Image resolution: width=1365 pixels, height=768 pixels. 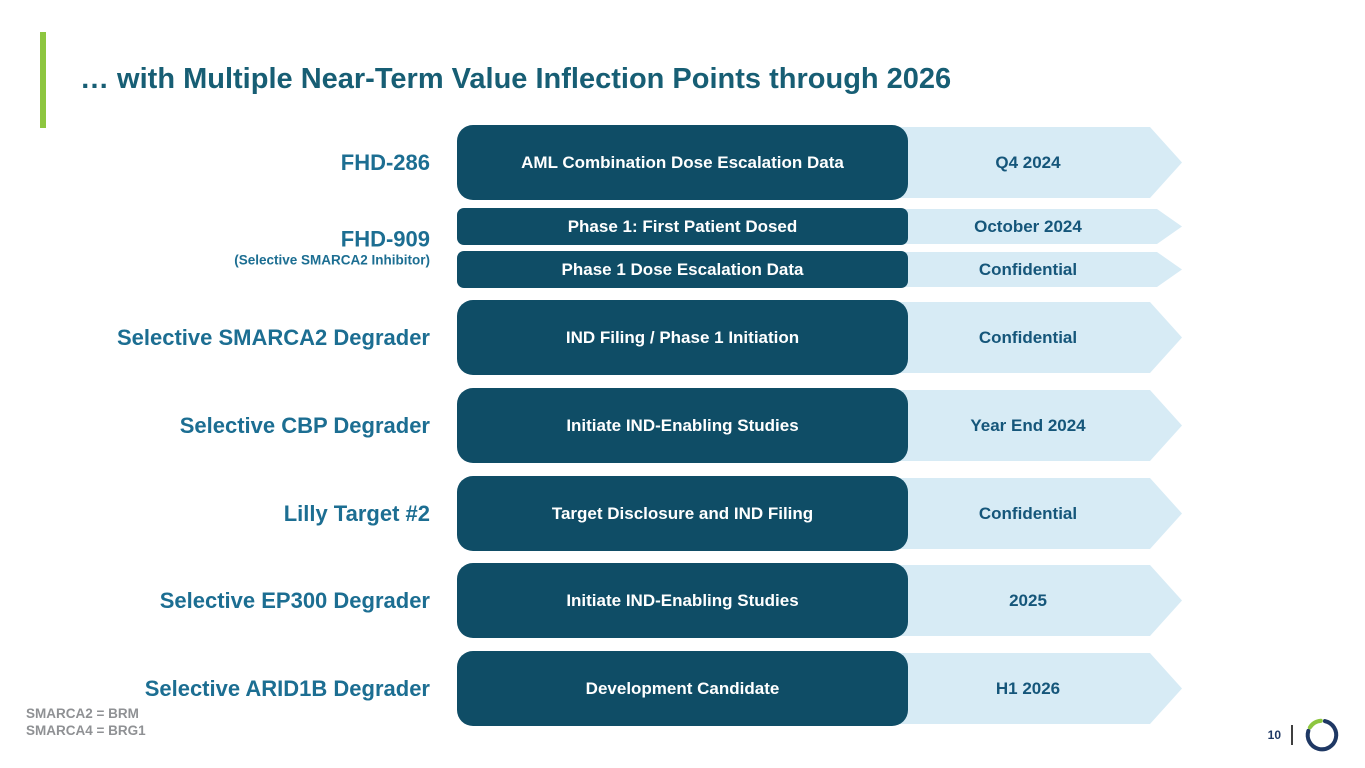 I want to click on milestone-label: Development Candidate, so click(x=682, y=688).